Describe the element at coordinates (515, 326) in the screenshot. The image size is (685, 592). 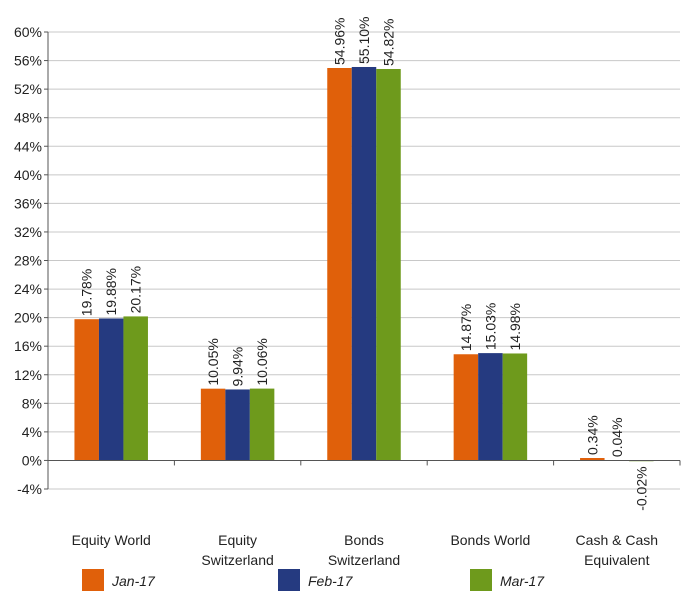
I see `data-label: 14.98%` at that location.